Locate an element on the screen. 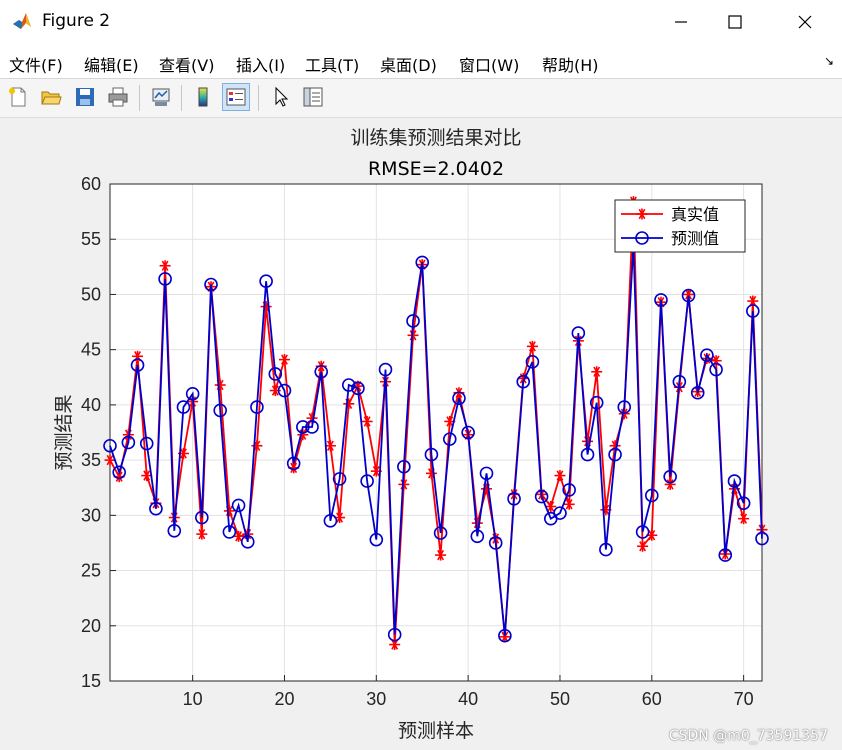 Image resolution: width=842 pixels, height=750 pixels. x-tick-label: 30 is located at coordinates (376, 699).